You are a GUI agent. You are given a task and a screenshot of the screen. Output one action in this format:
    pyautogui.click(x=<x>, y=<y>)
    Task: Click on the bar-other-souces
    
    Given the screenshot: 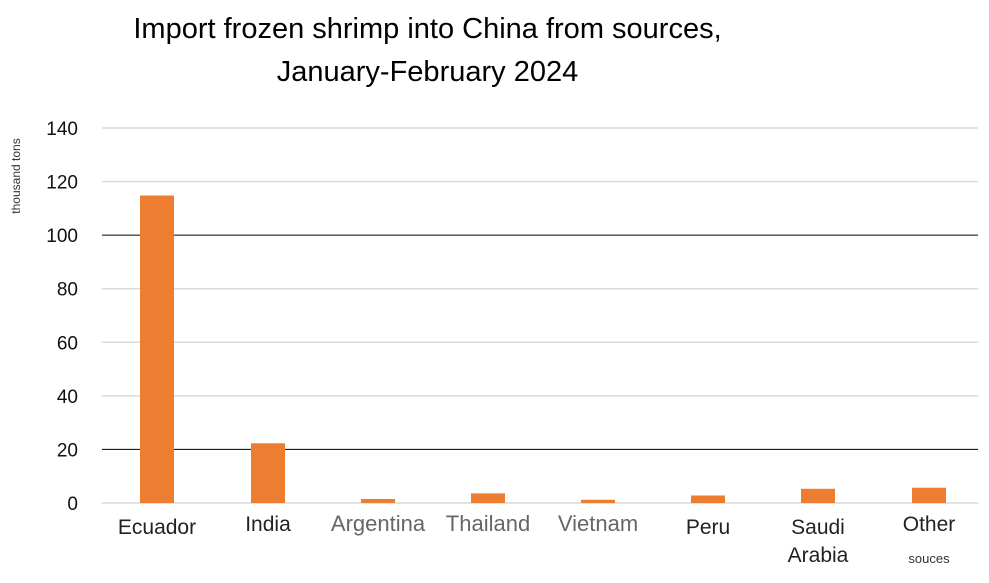 What is the action you would take?
    pyautogui.click(x=929, y=495)
    